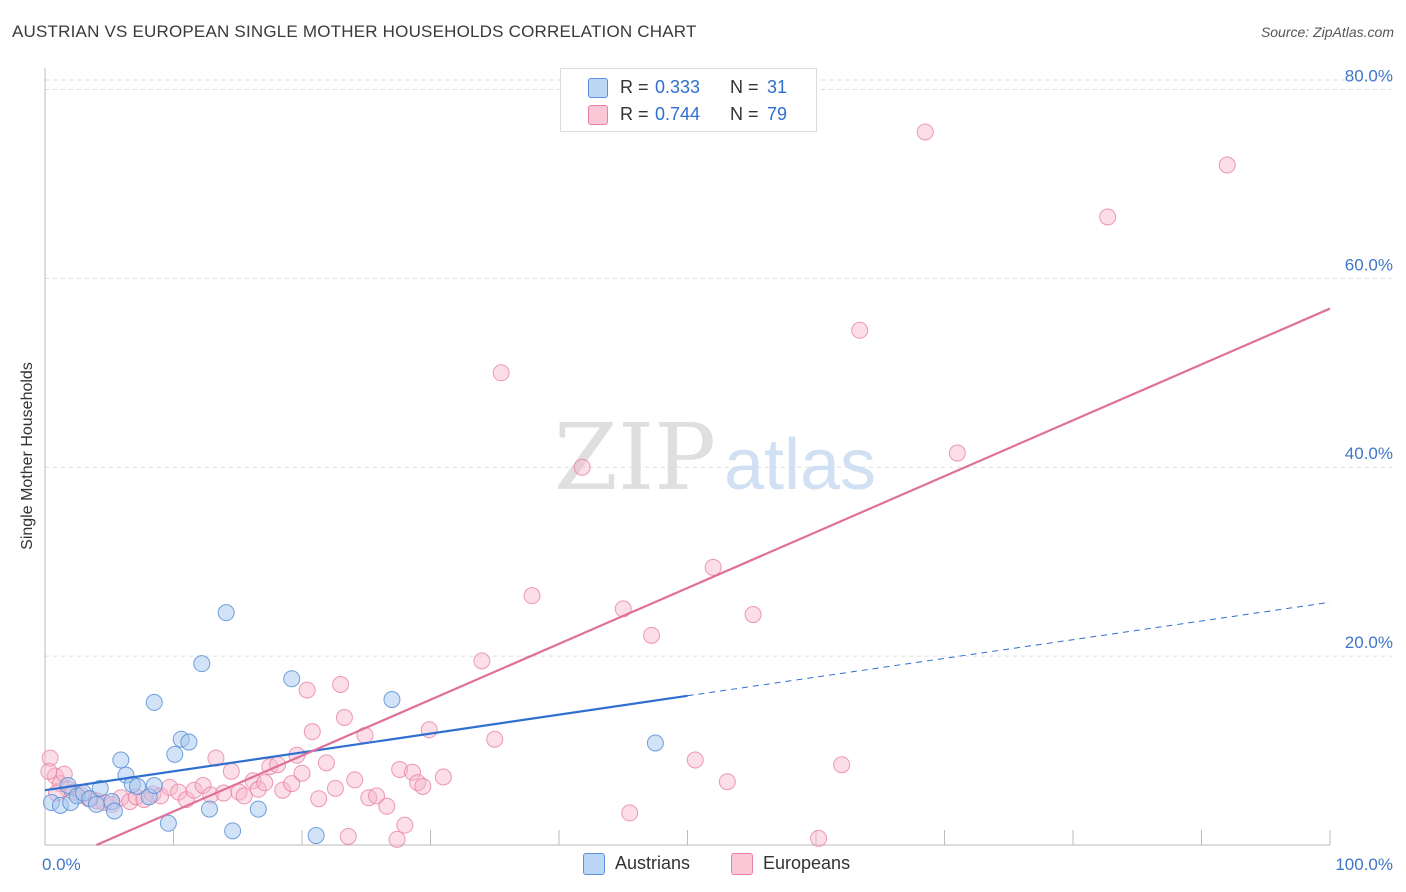 Image resolution: width=1406 pixels, height=892 pixels. I want to click on europeans-n-label: N =, so click(744, 114).